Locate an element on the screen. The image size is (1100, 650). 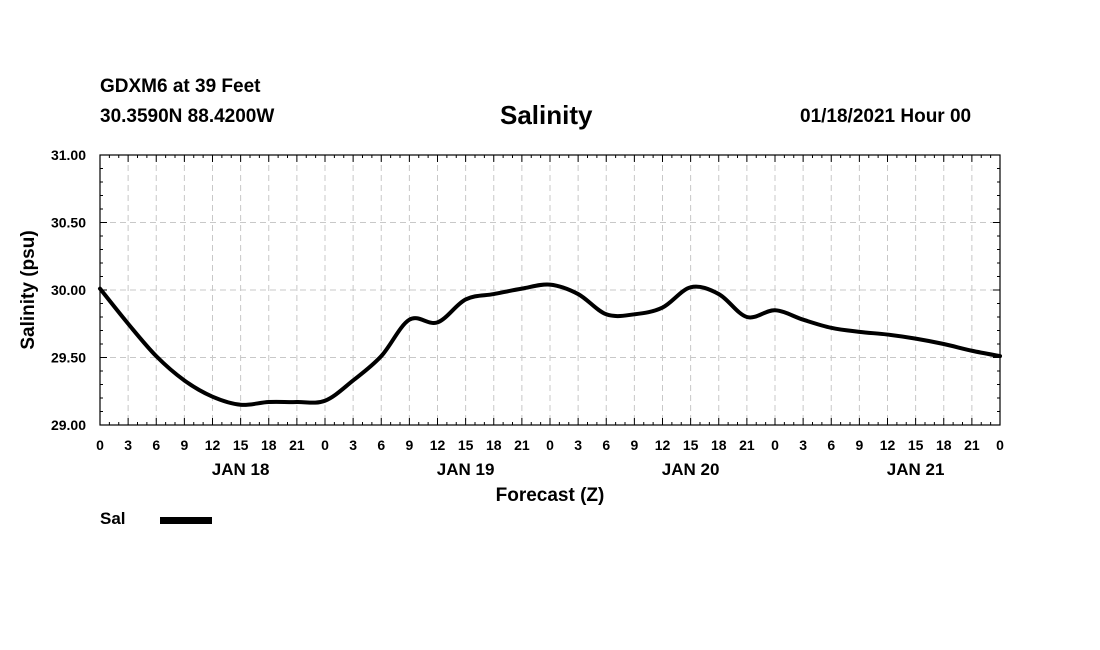
day-label: JAN 19 is located at coordinates (466, 469).